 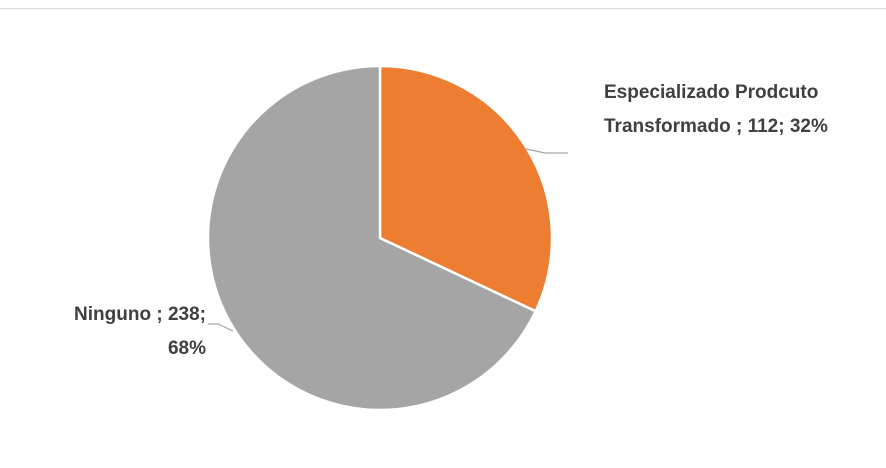 What do you see at coordinates (716, 126) in the screenshot?
I see `data-label-line: Transformado ; 112; 32%` at bounding box center [716, 126].